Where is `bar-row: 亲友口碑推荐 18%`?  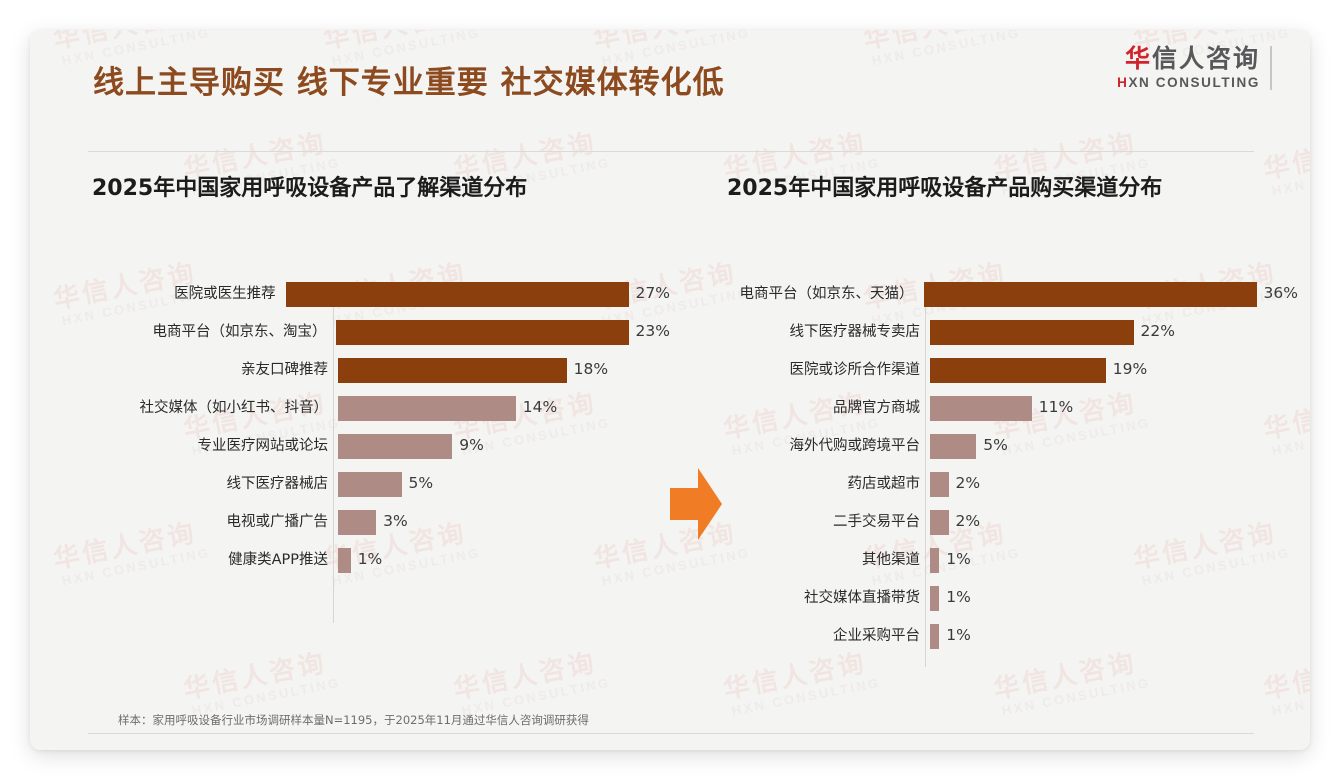 bar-row: 亲友口碑推荐 18% is located at coordinates (370, 370).